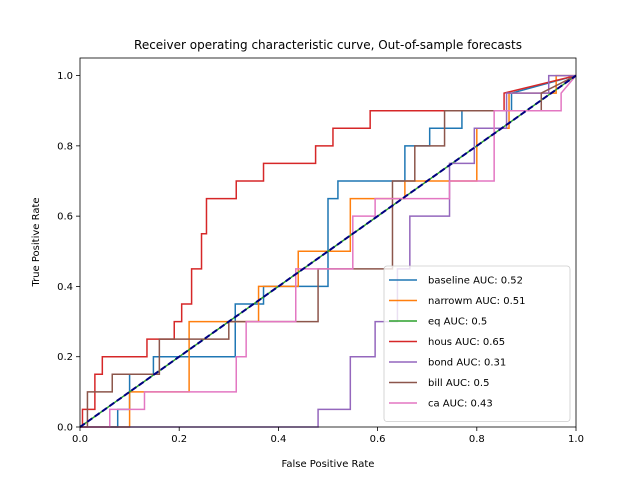  Describe the element at coordinates (65, 146) in the screenshot. I see `y-tick-label-4: 0.8` at that location.